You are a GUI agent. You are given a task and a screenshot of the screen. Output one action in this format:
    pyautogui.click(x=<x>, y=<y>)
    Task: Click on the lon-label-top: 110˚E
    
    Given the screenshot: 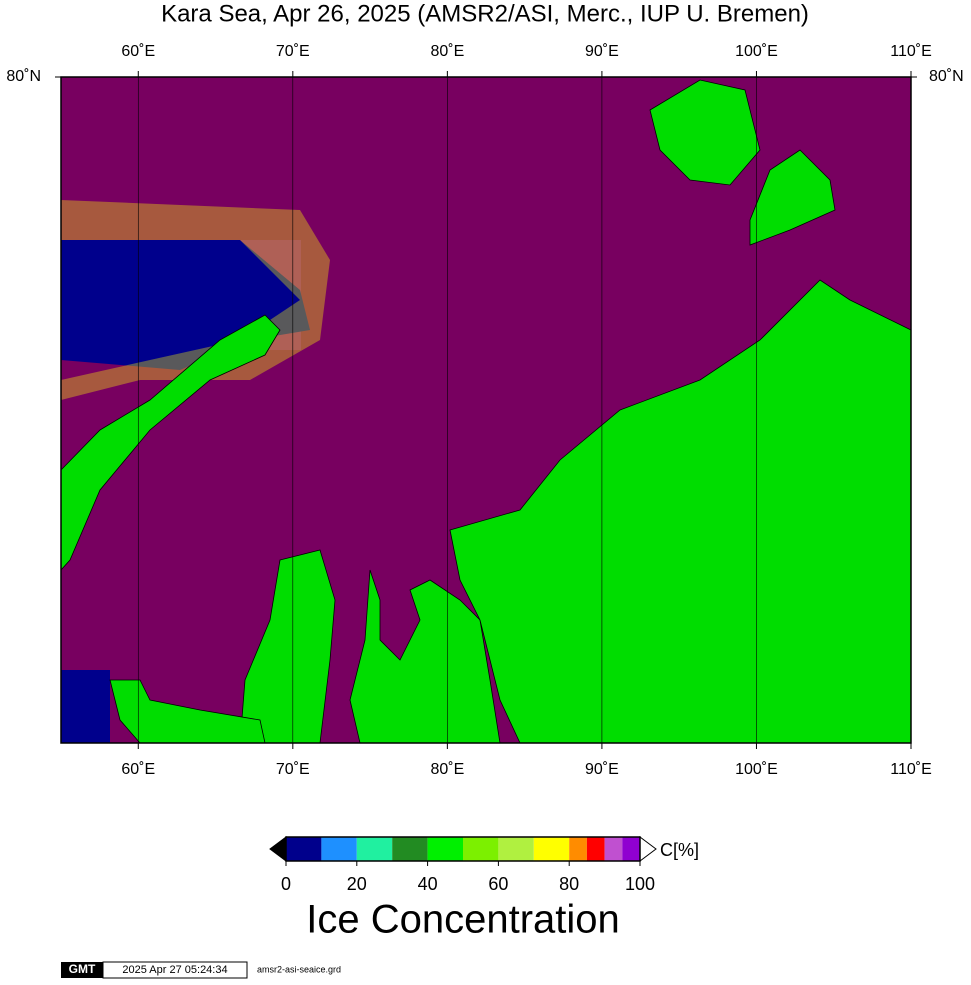 What is the action you would take?
    pyautogui.click(x=911, y=51)
    